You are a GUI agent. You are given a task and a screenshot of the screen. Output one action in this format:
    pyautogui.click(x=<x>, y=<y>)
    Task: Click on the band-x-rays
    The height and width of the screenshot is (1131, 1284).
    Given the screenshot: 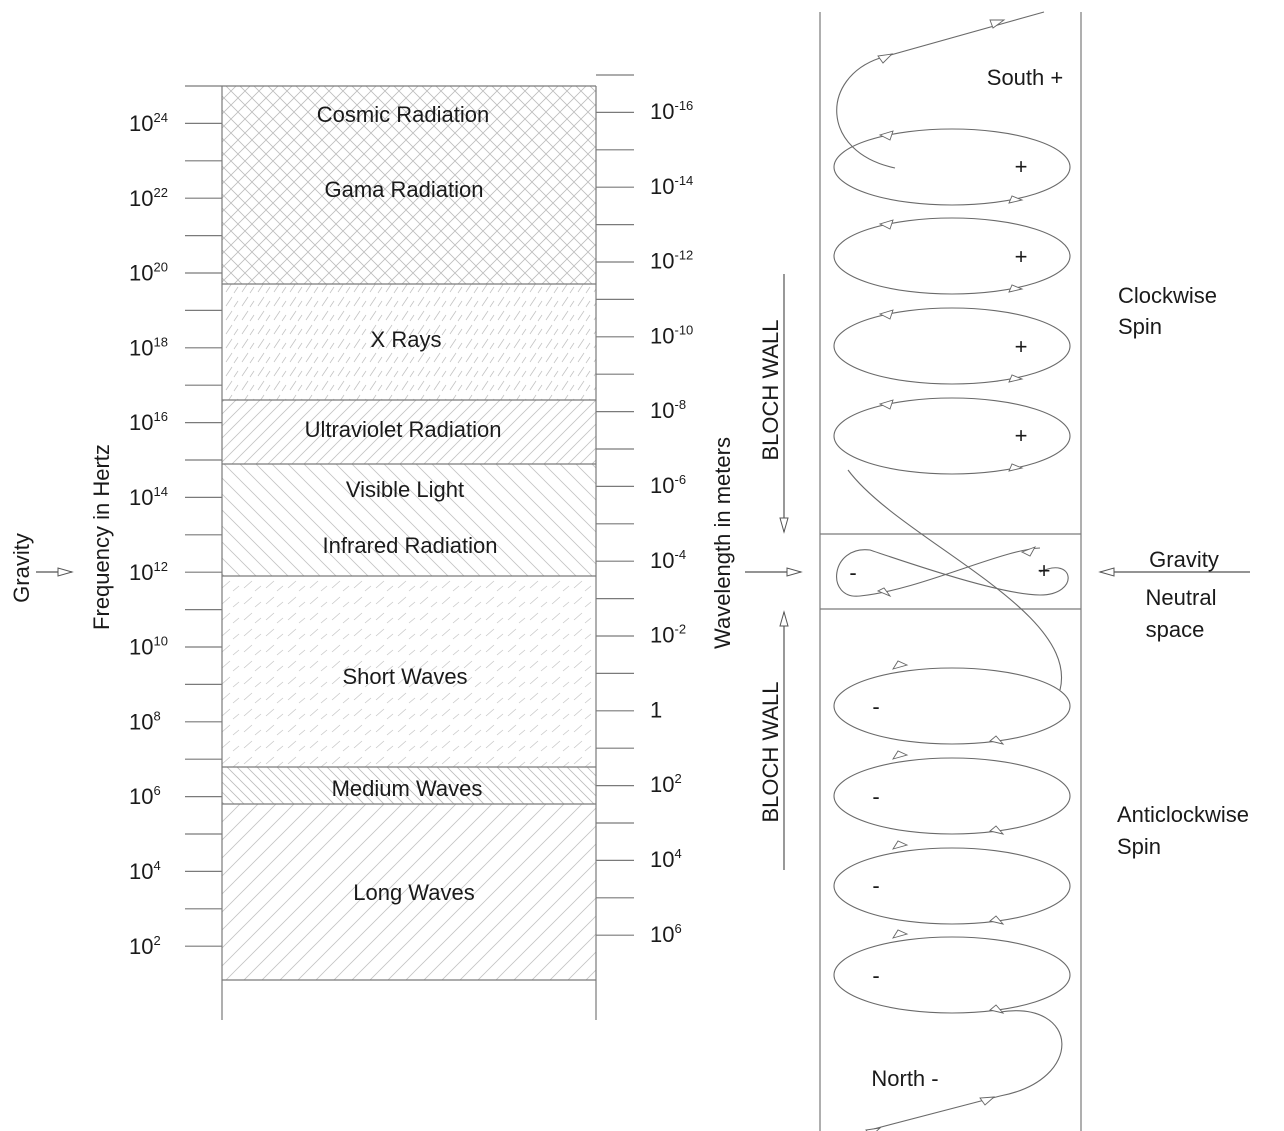 What is the action you would take?
    pyautogui.click(x=409, y=342)
    